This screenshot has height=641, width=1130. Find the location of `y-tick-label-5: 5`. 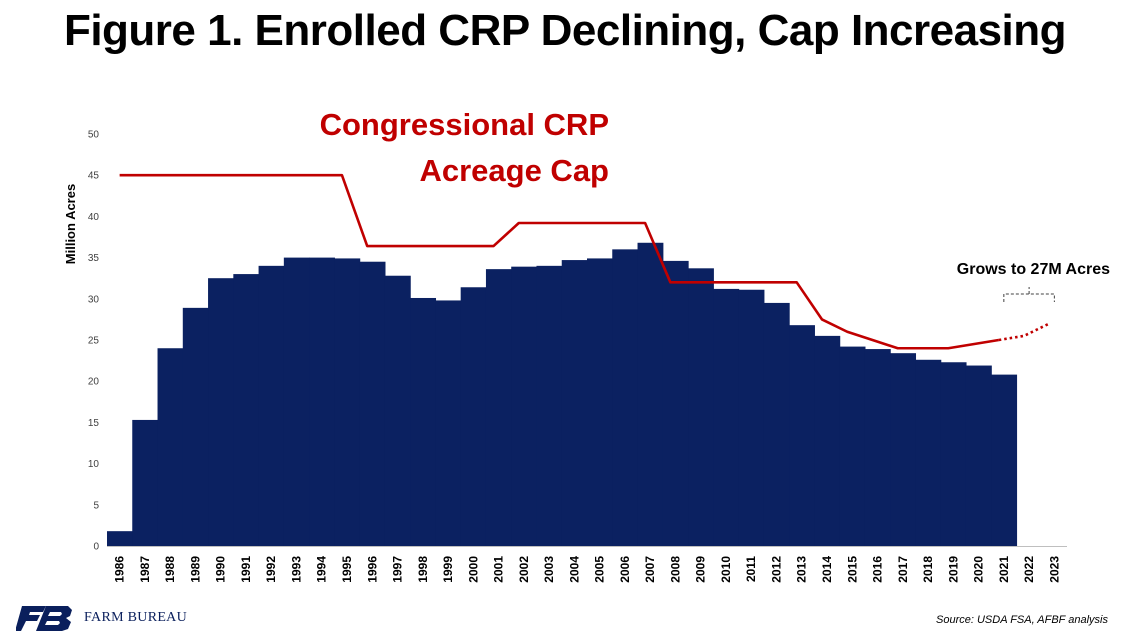

y-tick-label-5: 5 is located at coordinates (96, 505).